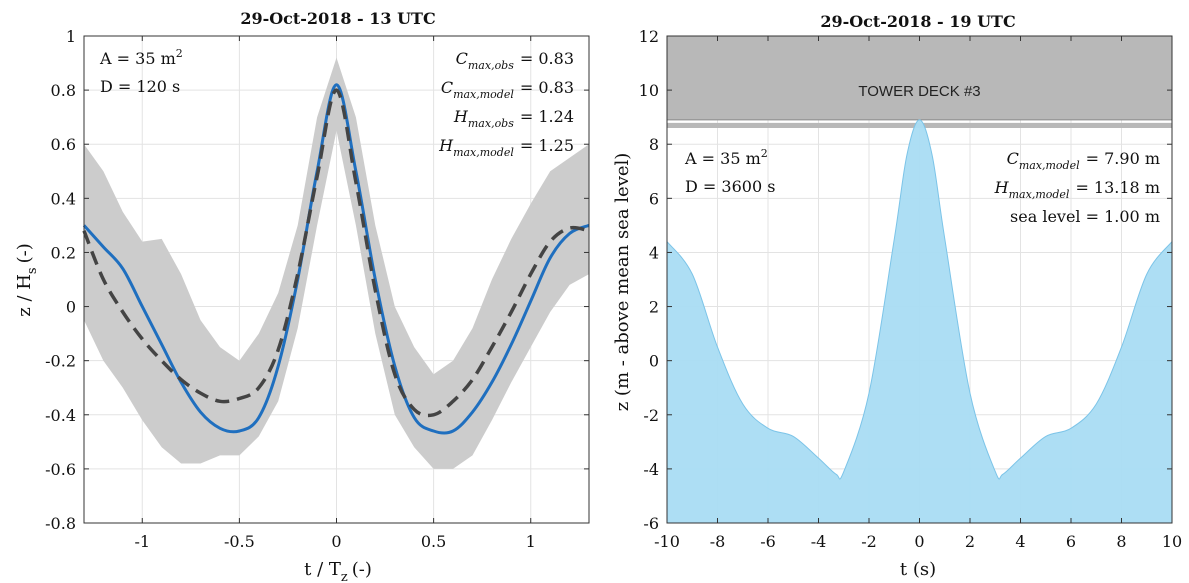  I want to click on right-ytick-label: 6, so click(654, 198).